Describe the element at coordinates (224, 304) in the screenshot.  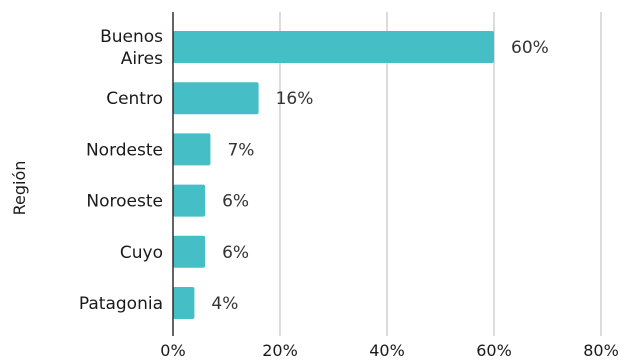
I see `data-label: 4%` at that location.